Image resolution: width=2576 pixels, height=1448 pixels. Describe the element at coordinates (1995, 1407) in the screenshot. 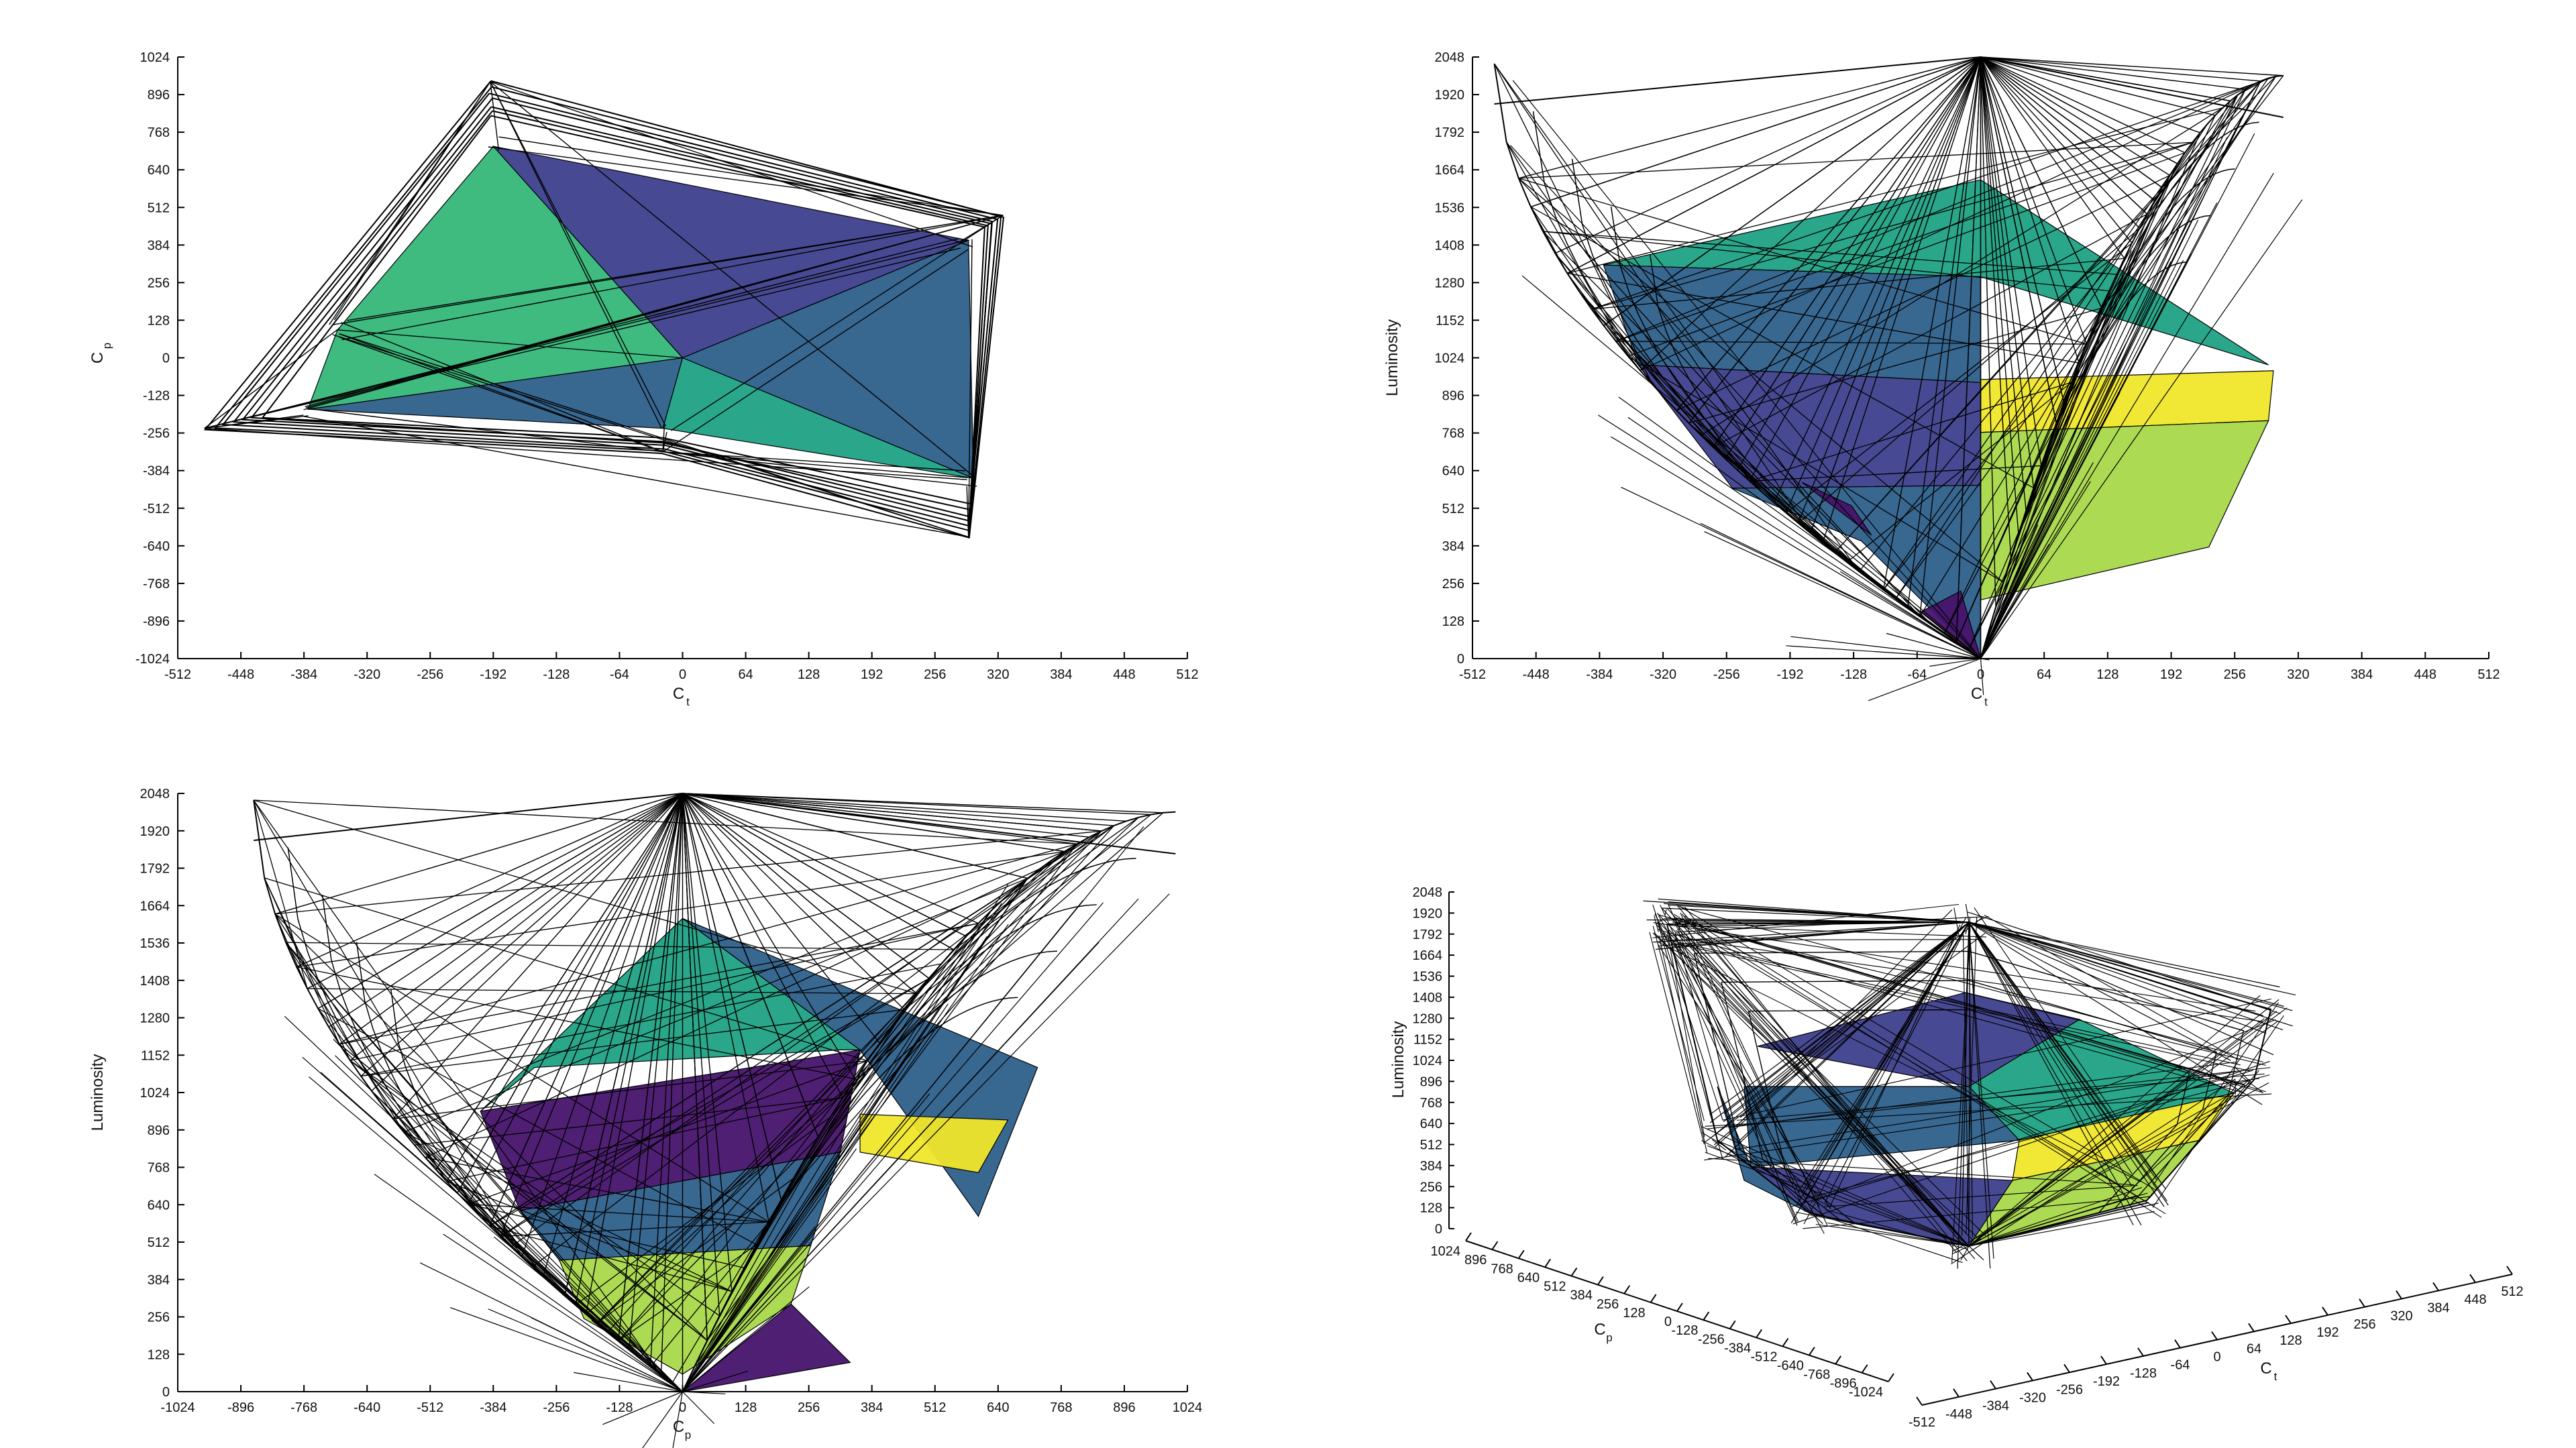

I see `x-tick-label: -384` at that location.